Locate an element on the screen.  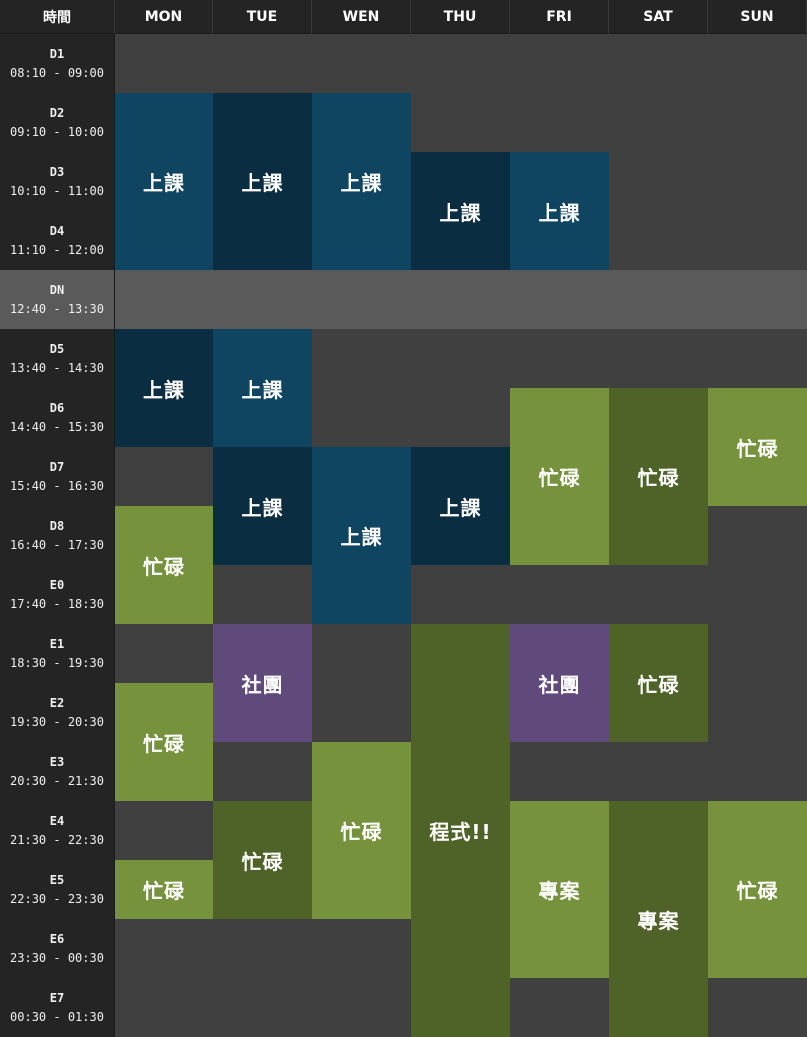
schedule-block-label: 程式!! is located at coordinates (460, 832).